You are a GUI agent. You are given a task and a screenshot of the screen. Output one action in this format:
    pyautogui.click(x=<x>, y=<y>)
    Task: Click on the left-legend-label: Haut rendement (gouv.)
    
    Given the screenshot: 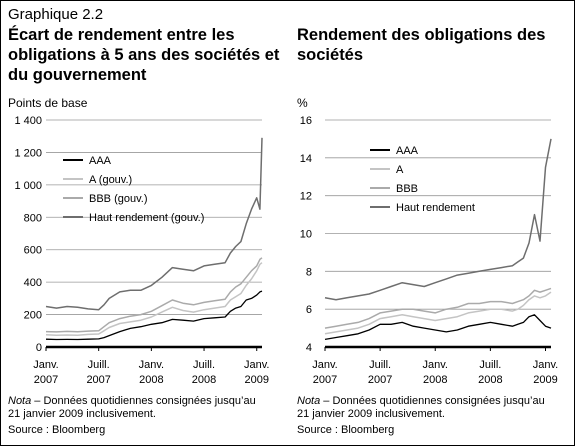 What is the action you would take?
    pyautogui.click(x=146, y=218)
    